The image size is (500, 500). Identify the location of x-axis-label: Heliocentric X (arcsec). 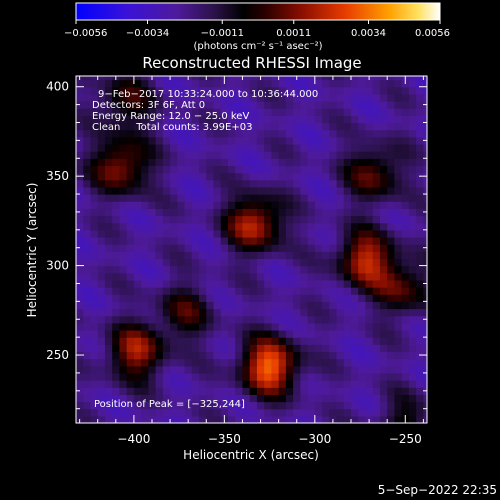
(251, 455).